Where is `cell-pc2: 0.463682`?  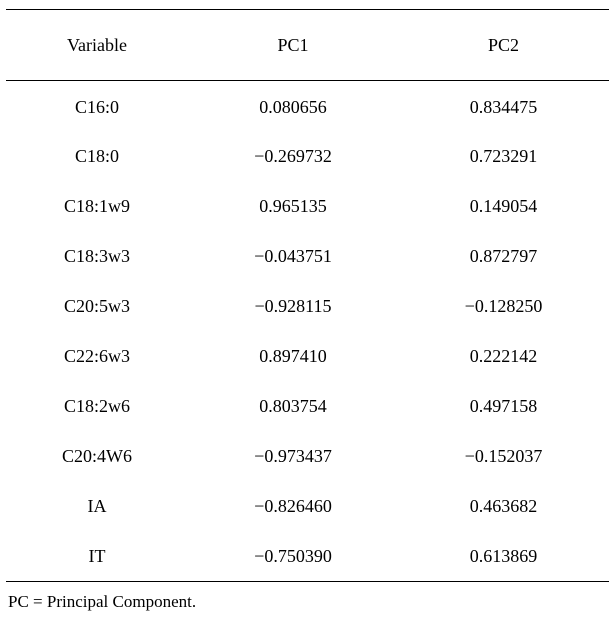 cell-pc2: 0.463682 is located at coordinates (503, 505).